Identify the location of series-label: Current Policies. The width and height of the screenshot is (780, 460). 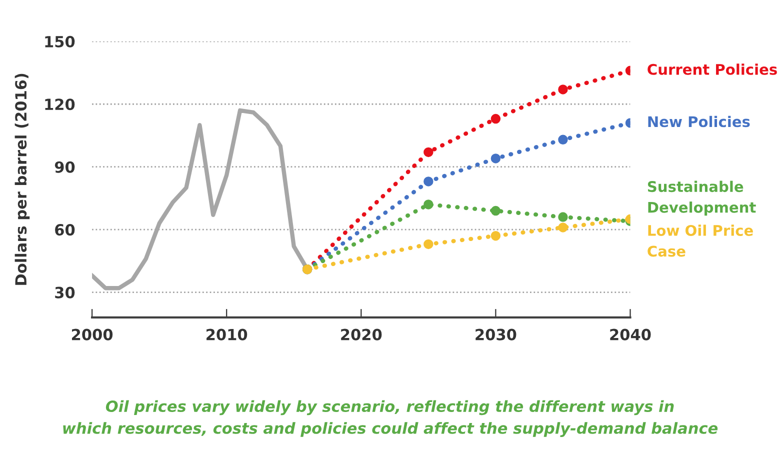
(712, 69).